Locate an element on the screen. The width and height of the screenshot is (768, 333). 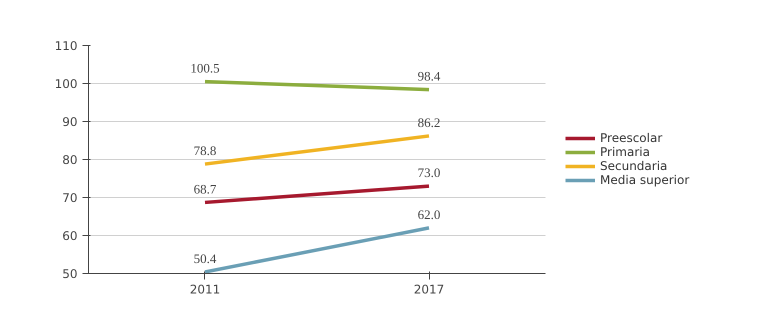
y-tick-label: 60 is located at coordinates (70, 236).